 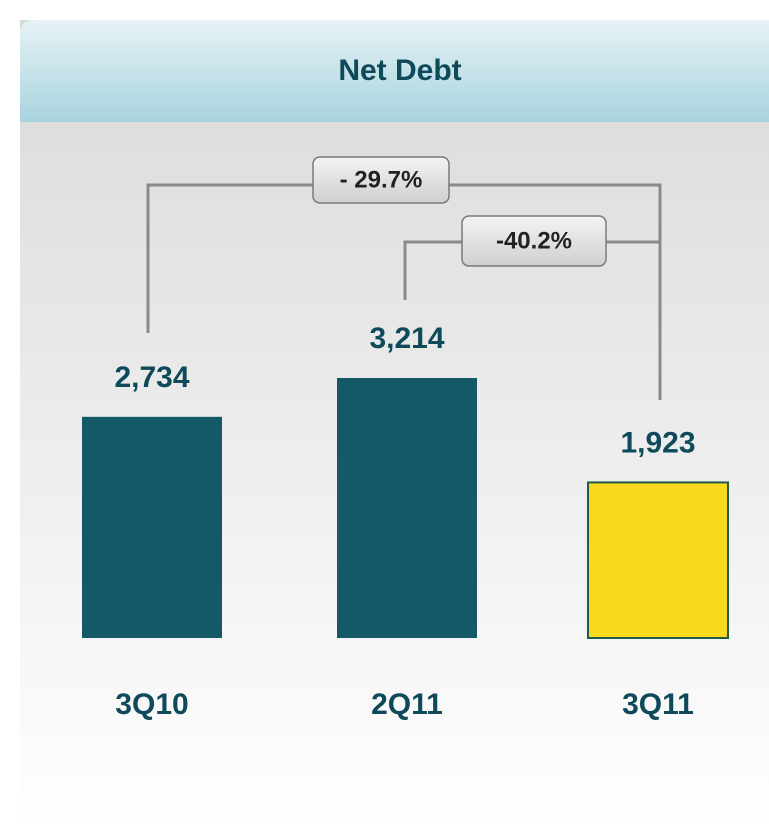 I want to click on value-label: 3,214, so click(x=406, y=338).